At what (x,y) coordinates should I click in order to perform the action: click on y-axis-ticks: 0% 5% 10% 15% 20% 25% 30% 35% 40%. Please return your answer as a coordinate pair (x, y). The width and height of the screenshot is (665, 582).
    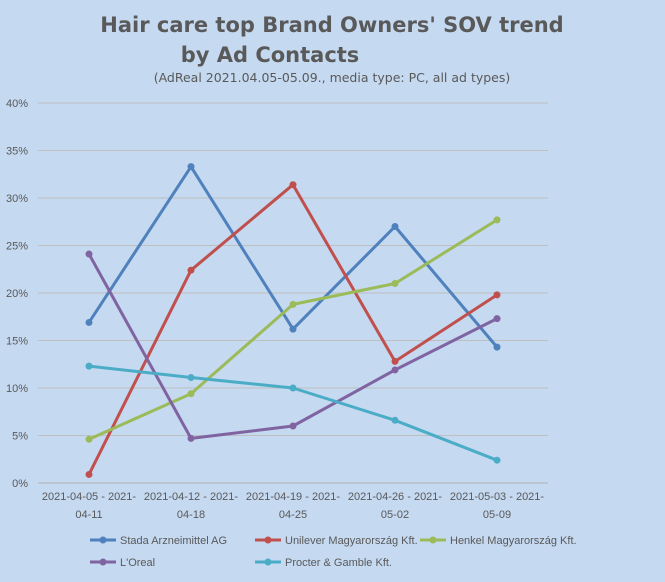
    Looking at the image, I should click on (17, 294).